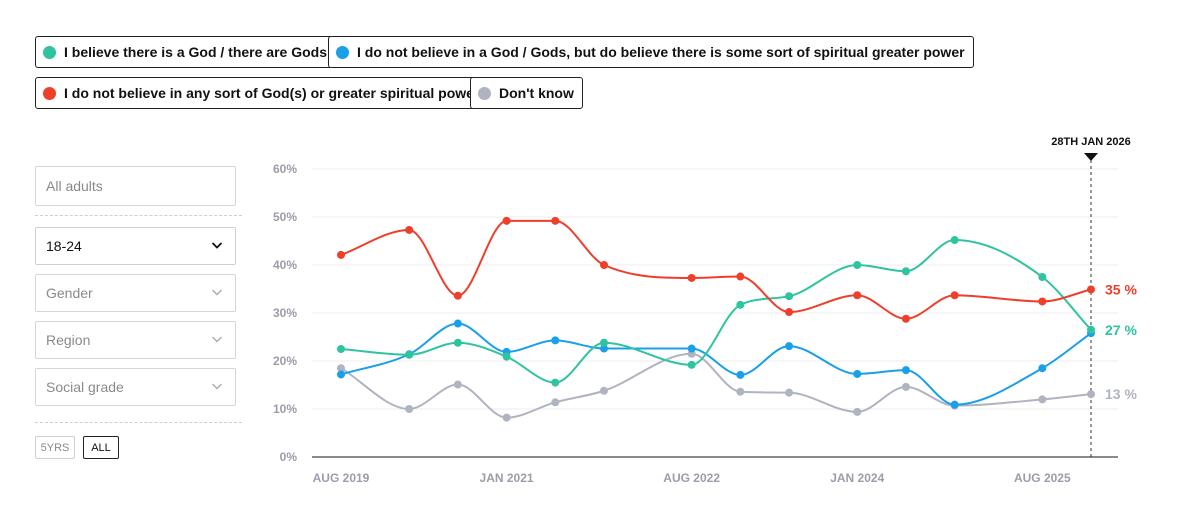  Describe the element at coordinates (1121, 394) in the screenshot. I see `end-value-label: 13 %` at that location.